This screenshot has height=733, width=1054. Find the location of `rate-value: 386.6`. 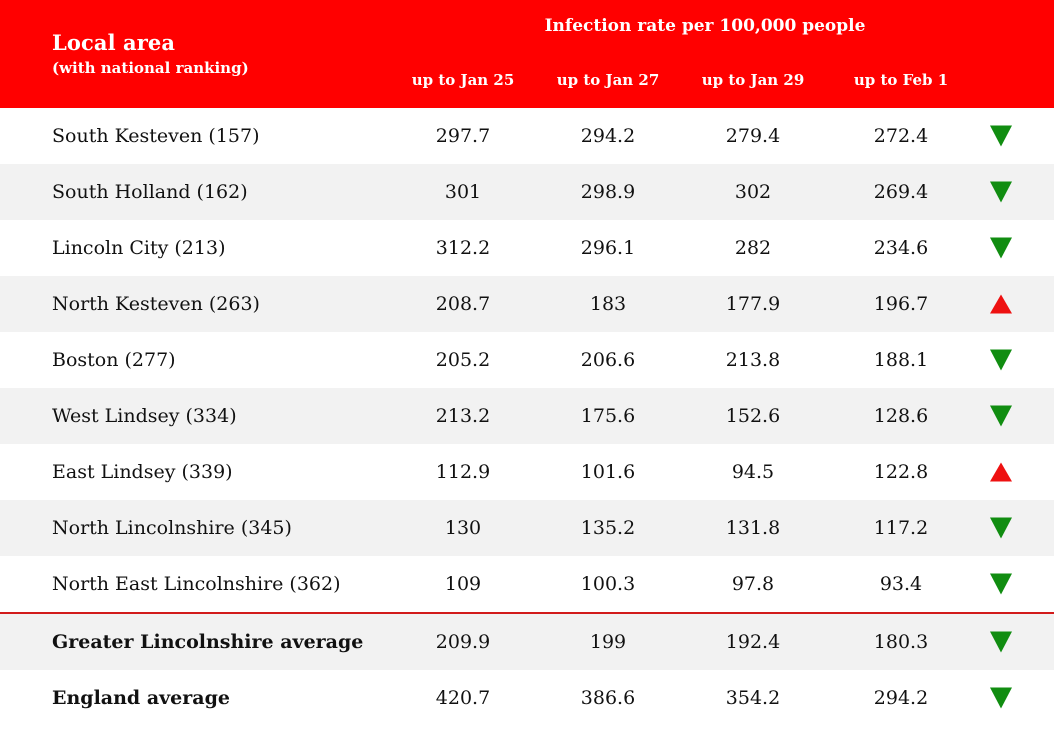

rate-value: 386.6 is located at coordinates (608, 698).